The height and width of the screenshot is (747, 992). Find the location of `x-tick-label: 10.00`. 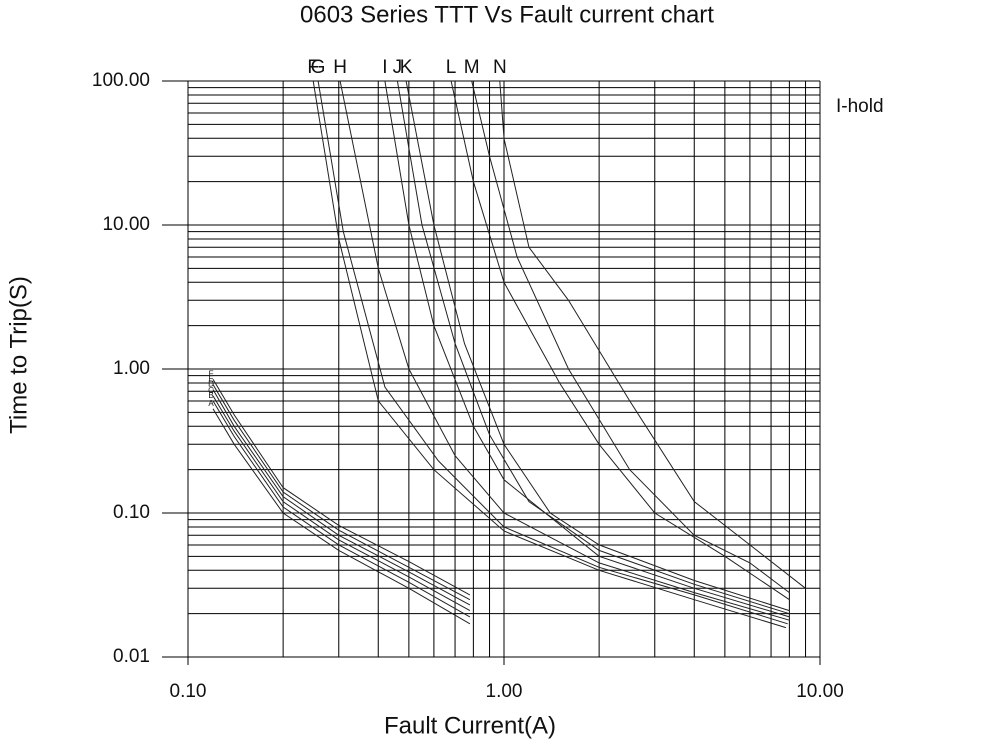

x-tick-label: 10.00 is located at coordinates (820, 691).